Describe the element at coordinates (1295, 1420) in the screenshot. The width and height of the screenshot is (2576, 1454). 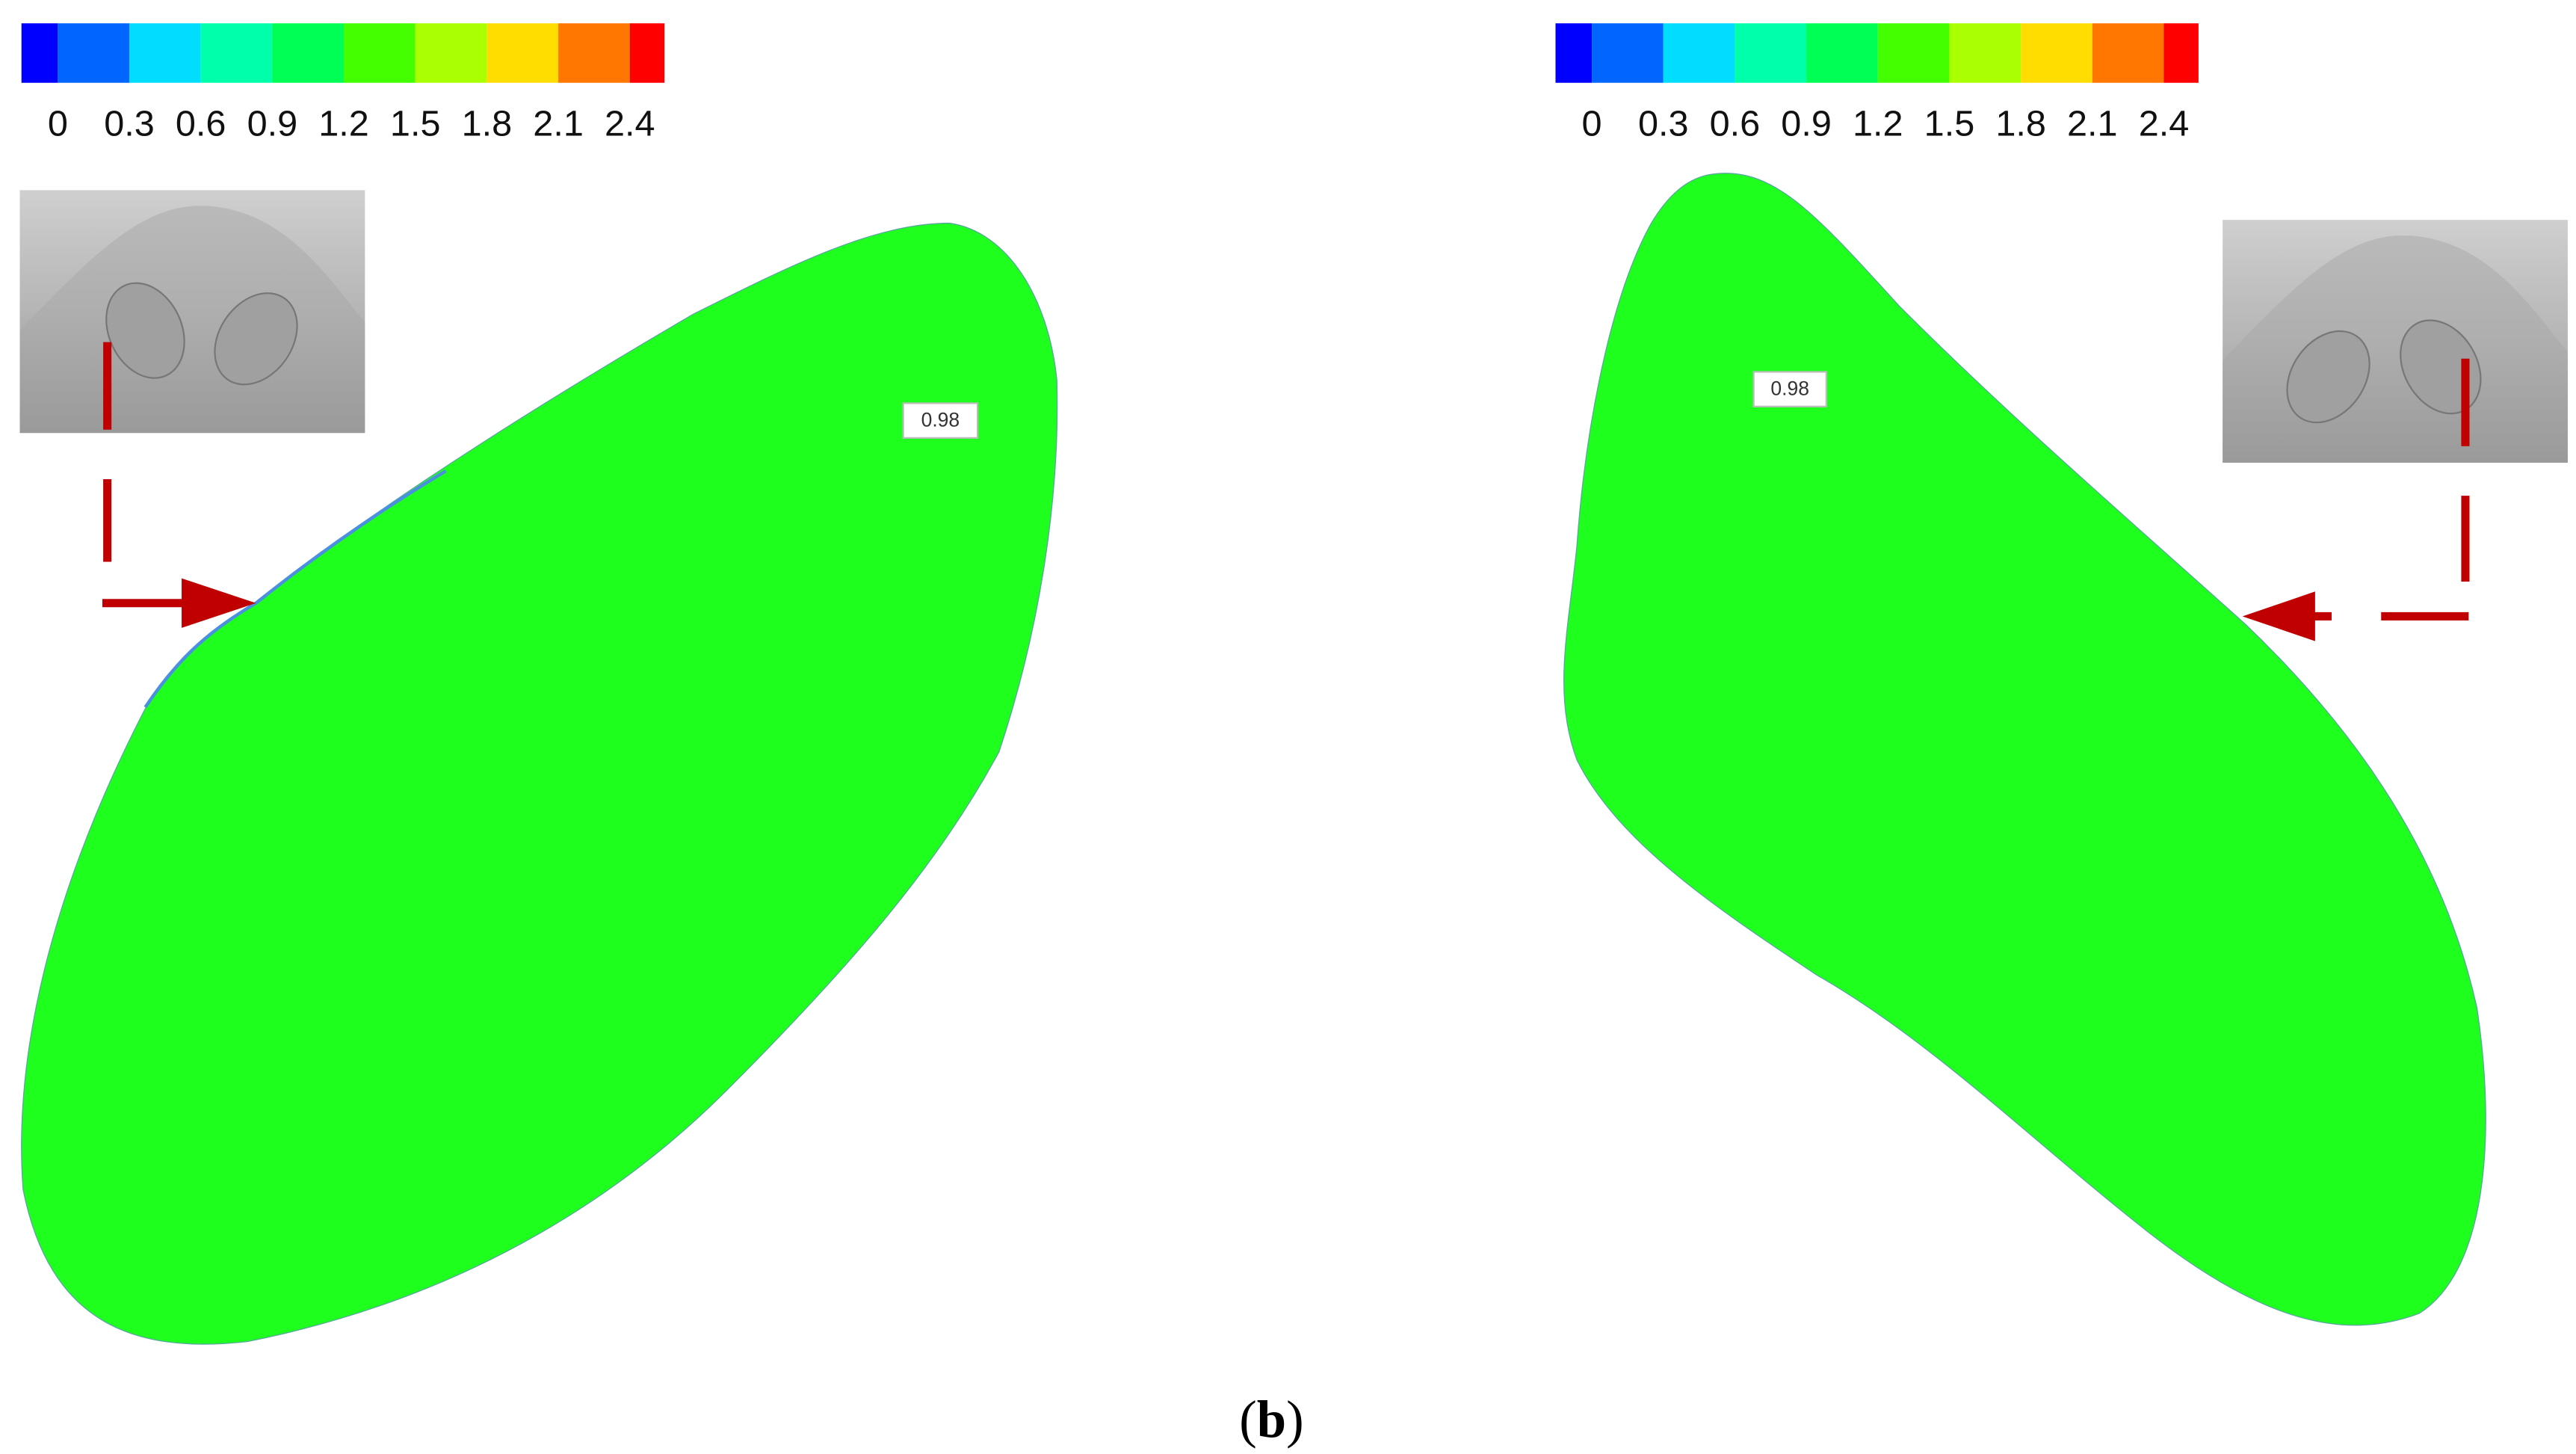
I see `caption-text: )` at that location.